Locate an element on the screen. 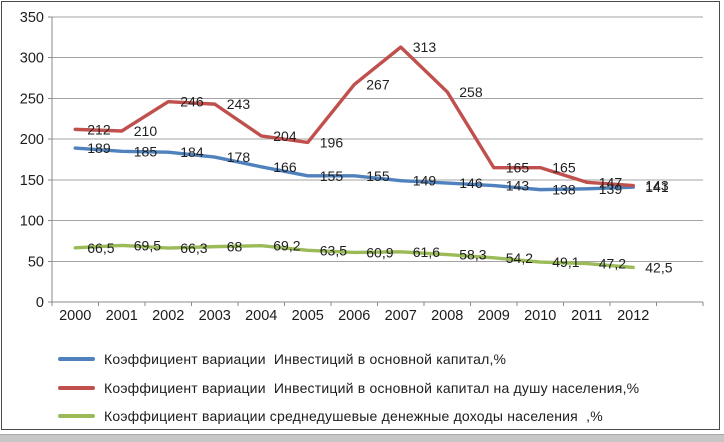 The image size is (724, 442). data-label-s0: 138 is located at coordinates (564, 190).